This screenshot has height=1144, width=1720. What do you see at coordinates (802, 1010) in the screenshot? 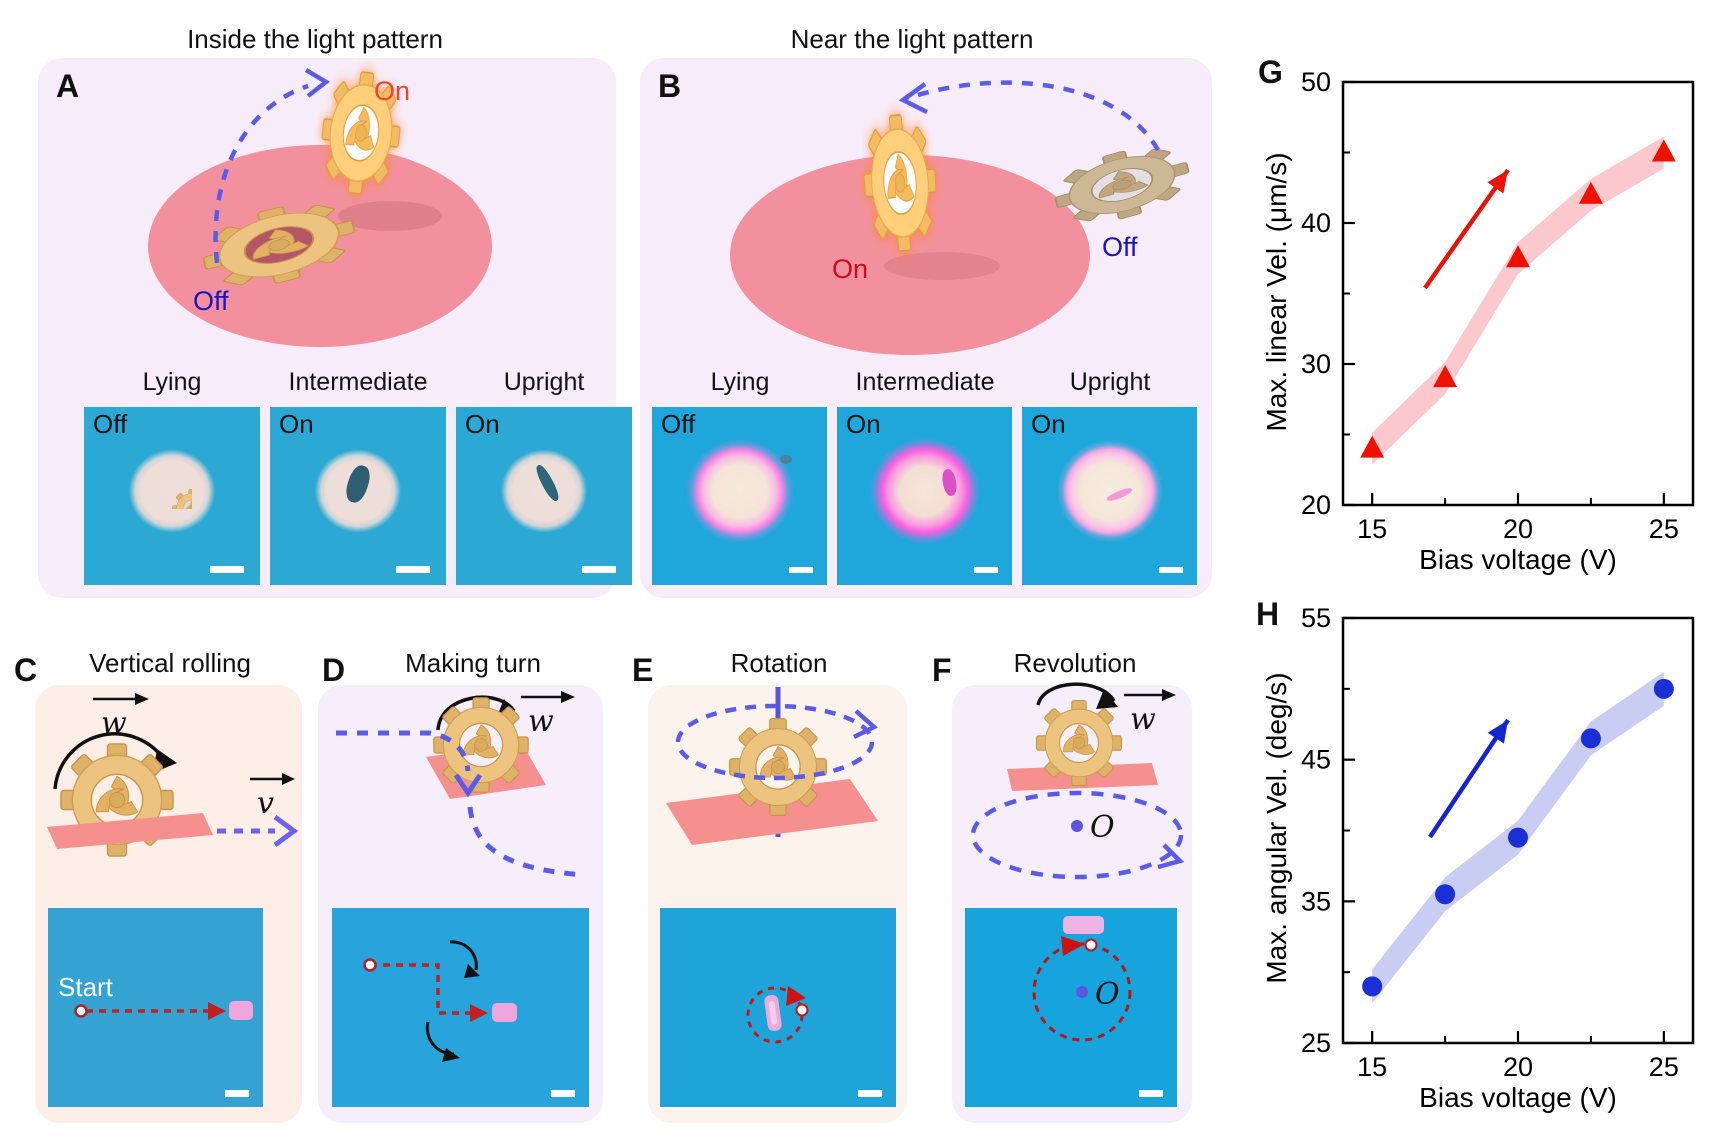
I see `marker-point` at bounding box center [802, 1010].